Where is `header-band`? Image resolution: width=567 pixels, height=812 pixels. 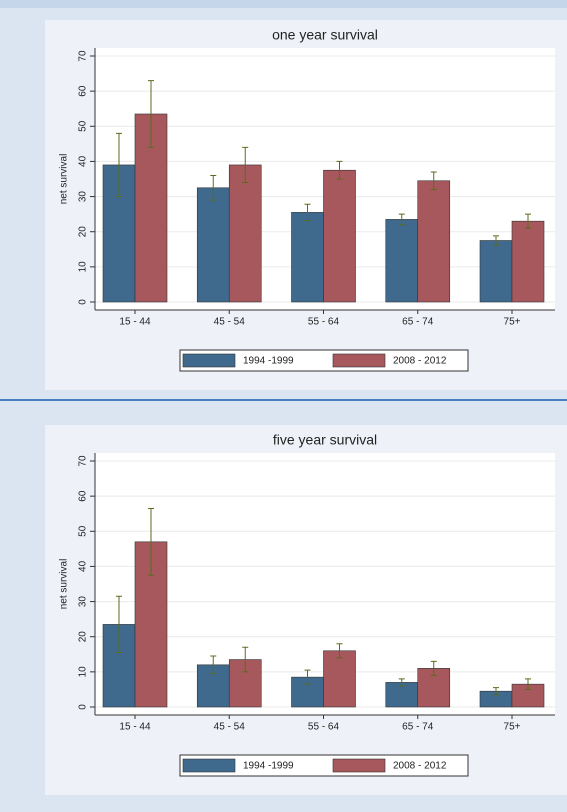 header-band is located at coordinates (283, 4).